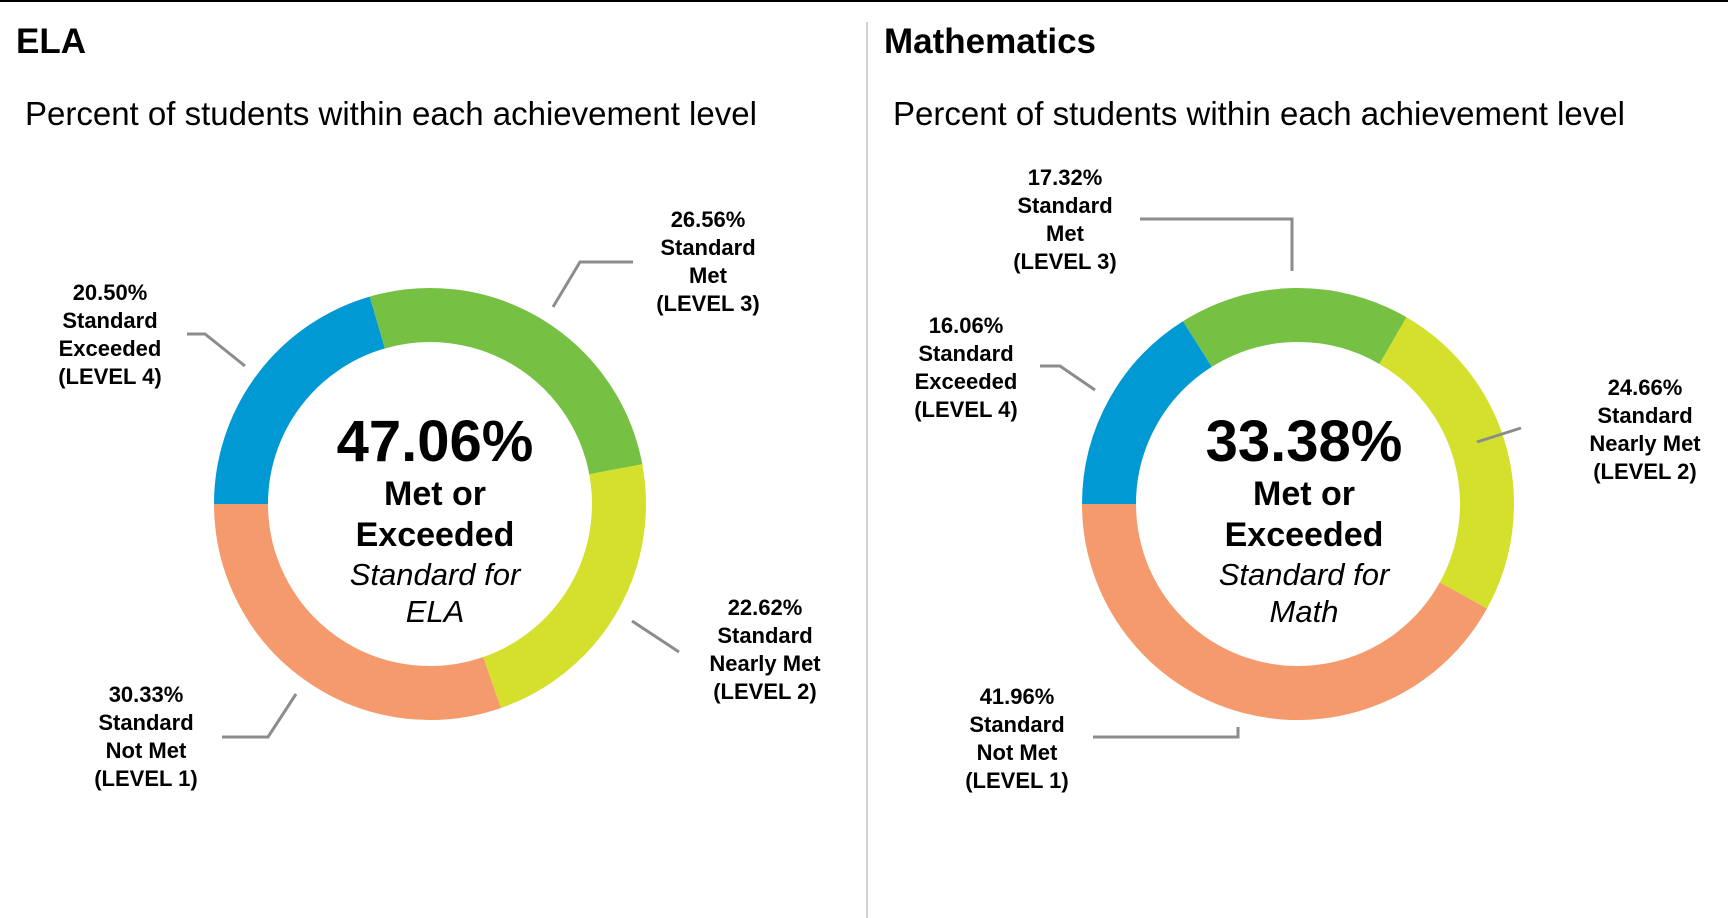 Image resolution: width=1728 pixels, height=918 pixels. Describe the element at coordinates (1645, 471) in the screenshot. I see `math-level2-line3: (LEVEL 2)` at that location.